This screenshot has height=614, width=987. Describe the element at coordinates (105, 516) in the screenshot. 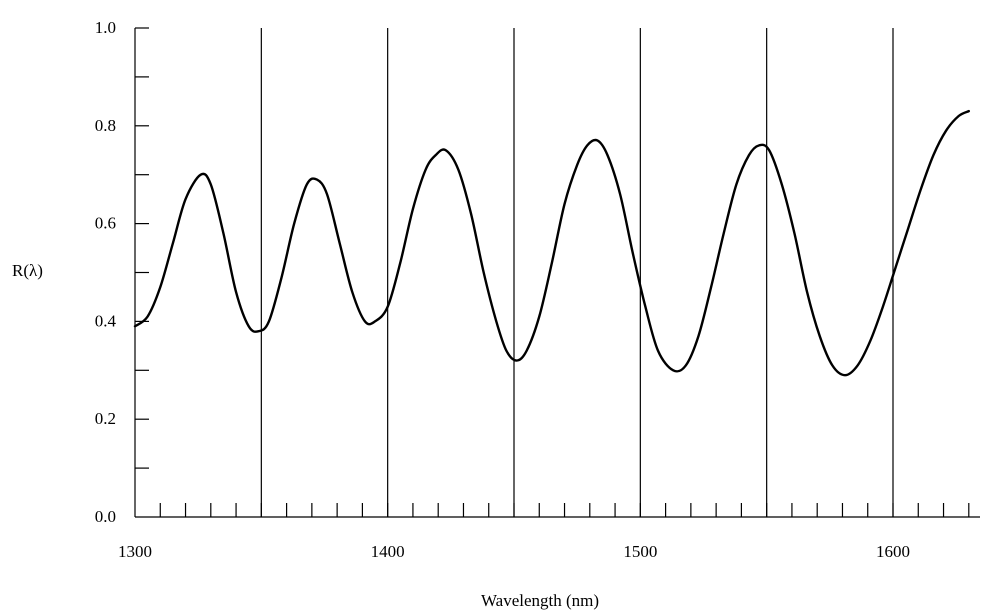

I see `y-tick-label-0.0: 0.0` at that location.